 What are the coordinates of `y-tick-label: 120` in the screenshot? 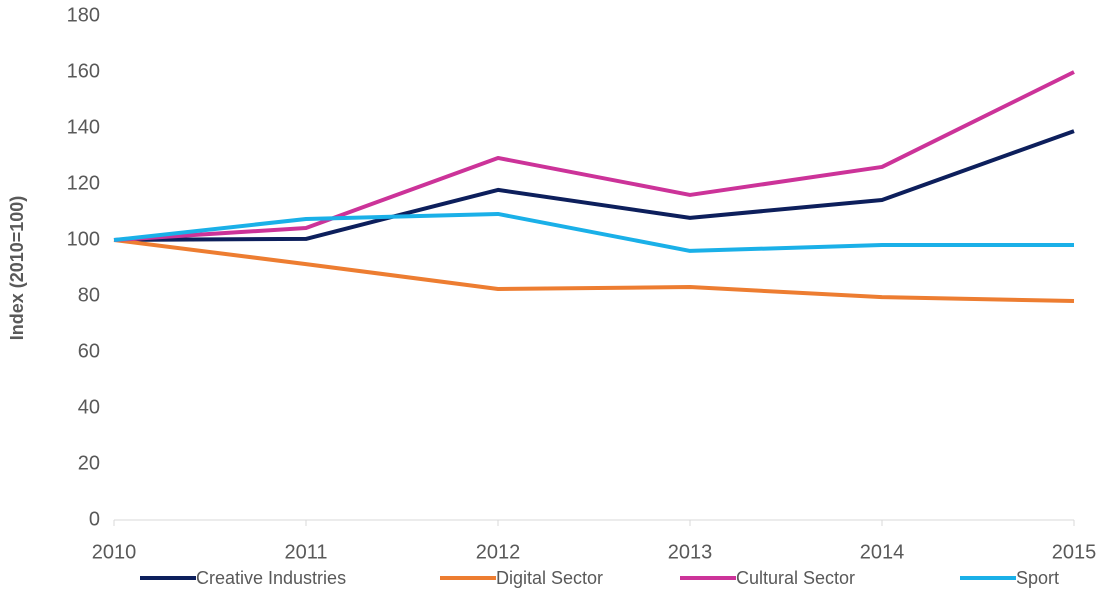 It's located at (83, 183).